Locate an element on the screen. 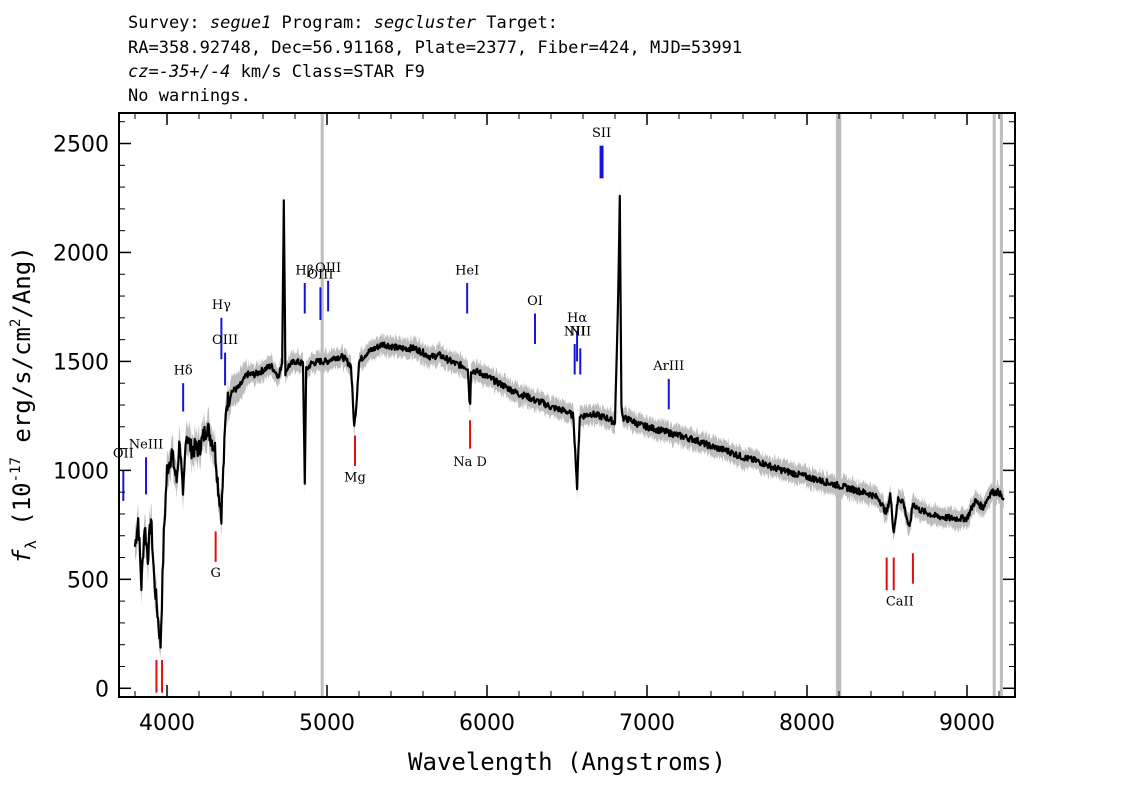 This screenshot has width=1134, height=810. x-tick-label: 7000 is located at coordinates (647, 723).